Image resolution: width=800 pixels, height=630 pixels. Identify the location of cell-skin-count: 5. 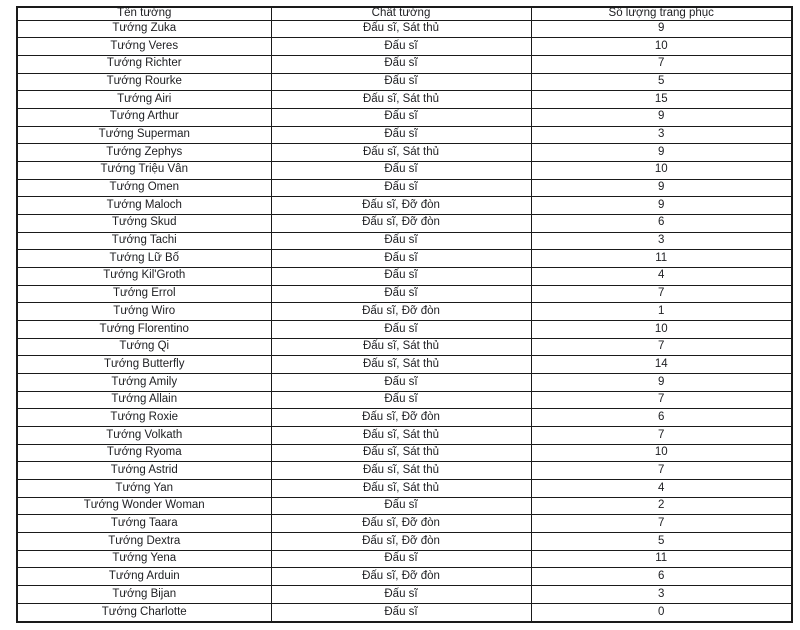
(661, 541).